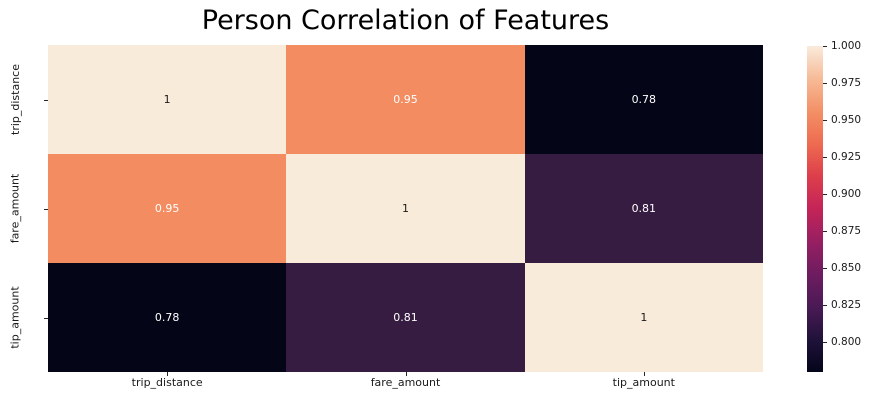 This screenshot has height=408, width=891. What do you see at coordinates (846, 193) in the screenshot?
I see `colorbar-tick-label: 0.900` at bounding box center [846, 193].